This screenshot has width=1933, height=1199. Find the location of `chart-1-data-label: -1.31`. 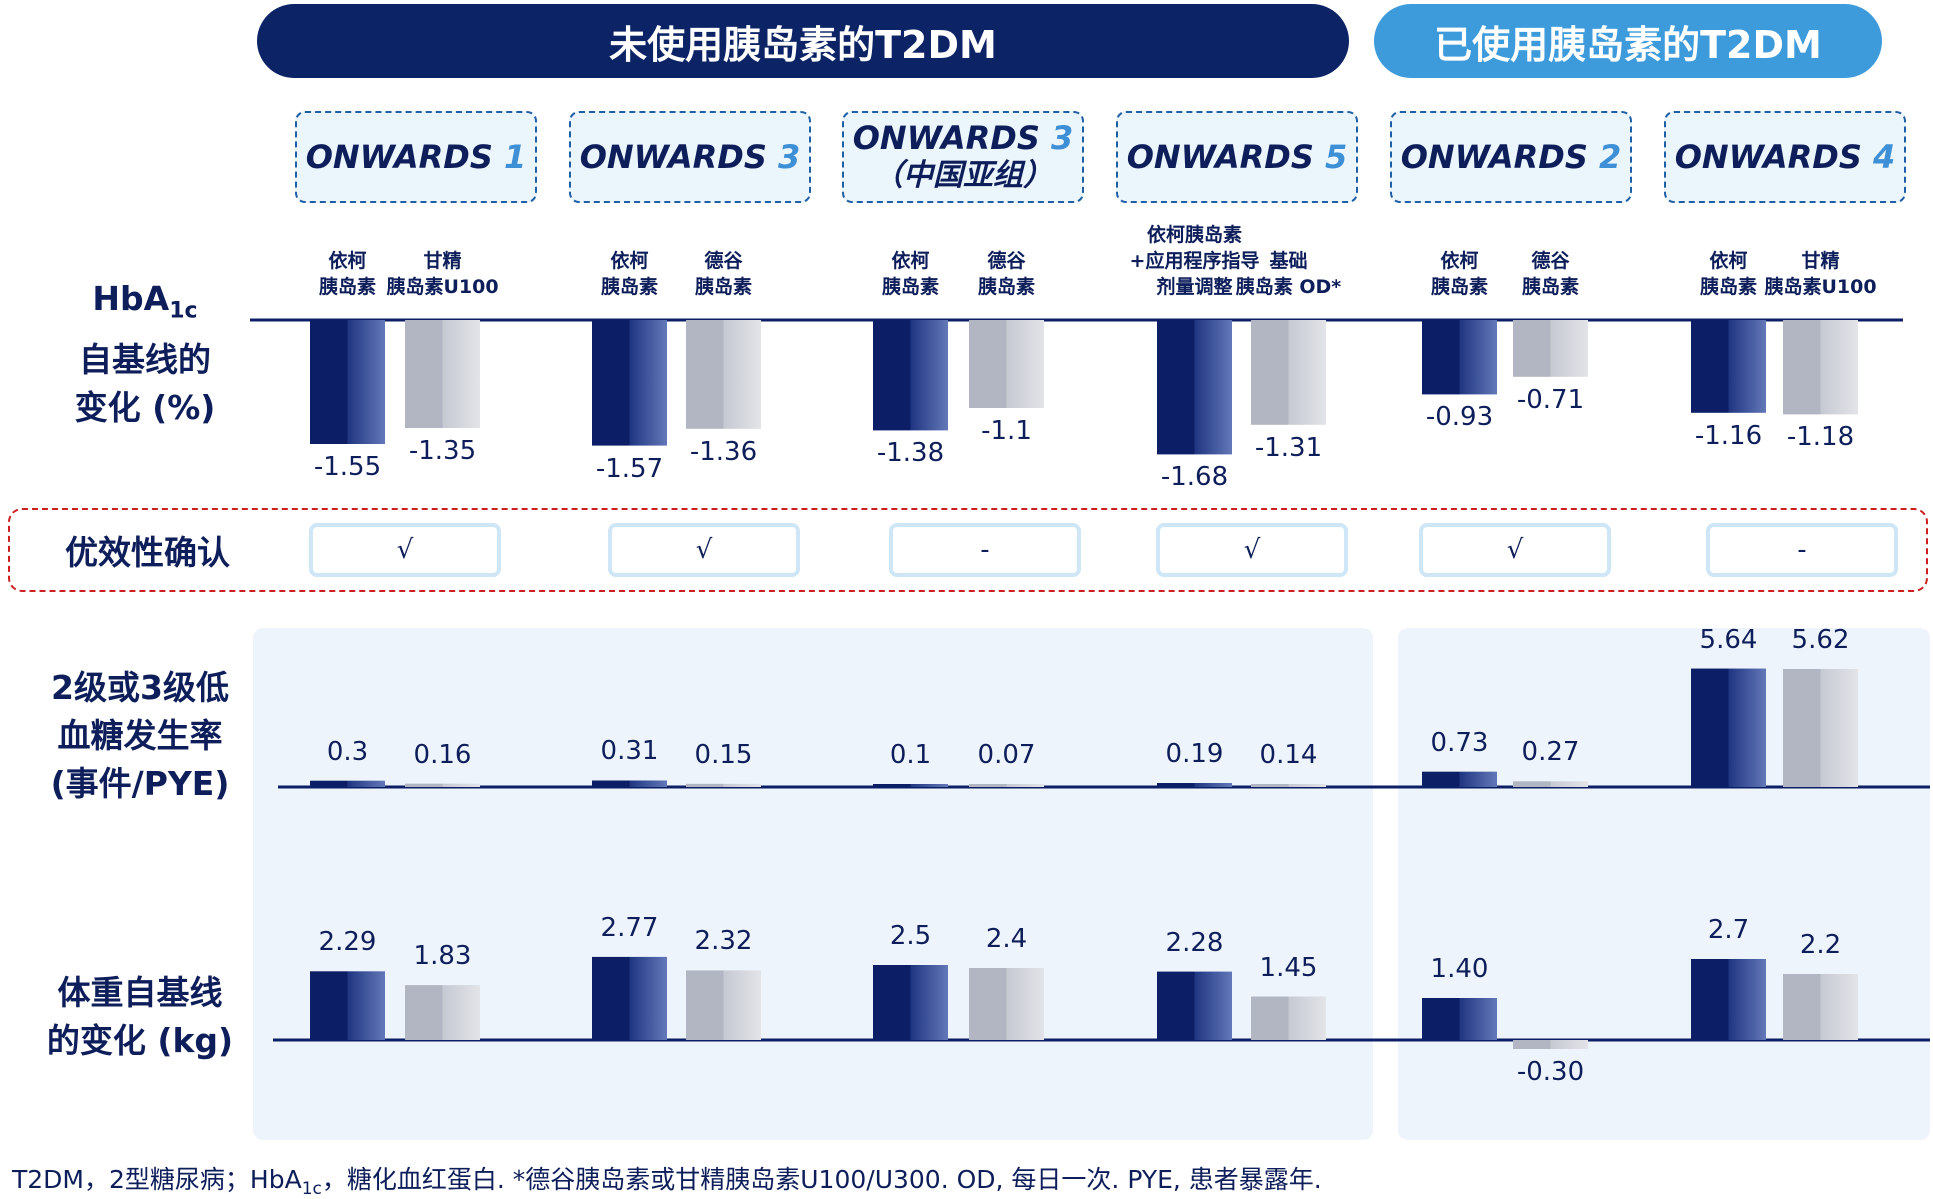

chart-1-data-label: -1.31 is located at coordinates (1288, 447).